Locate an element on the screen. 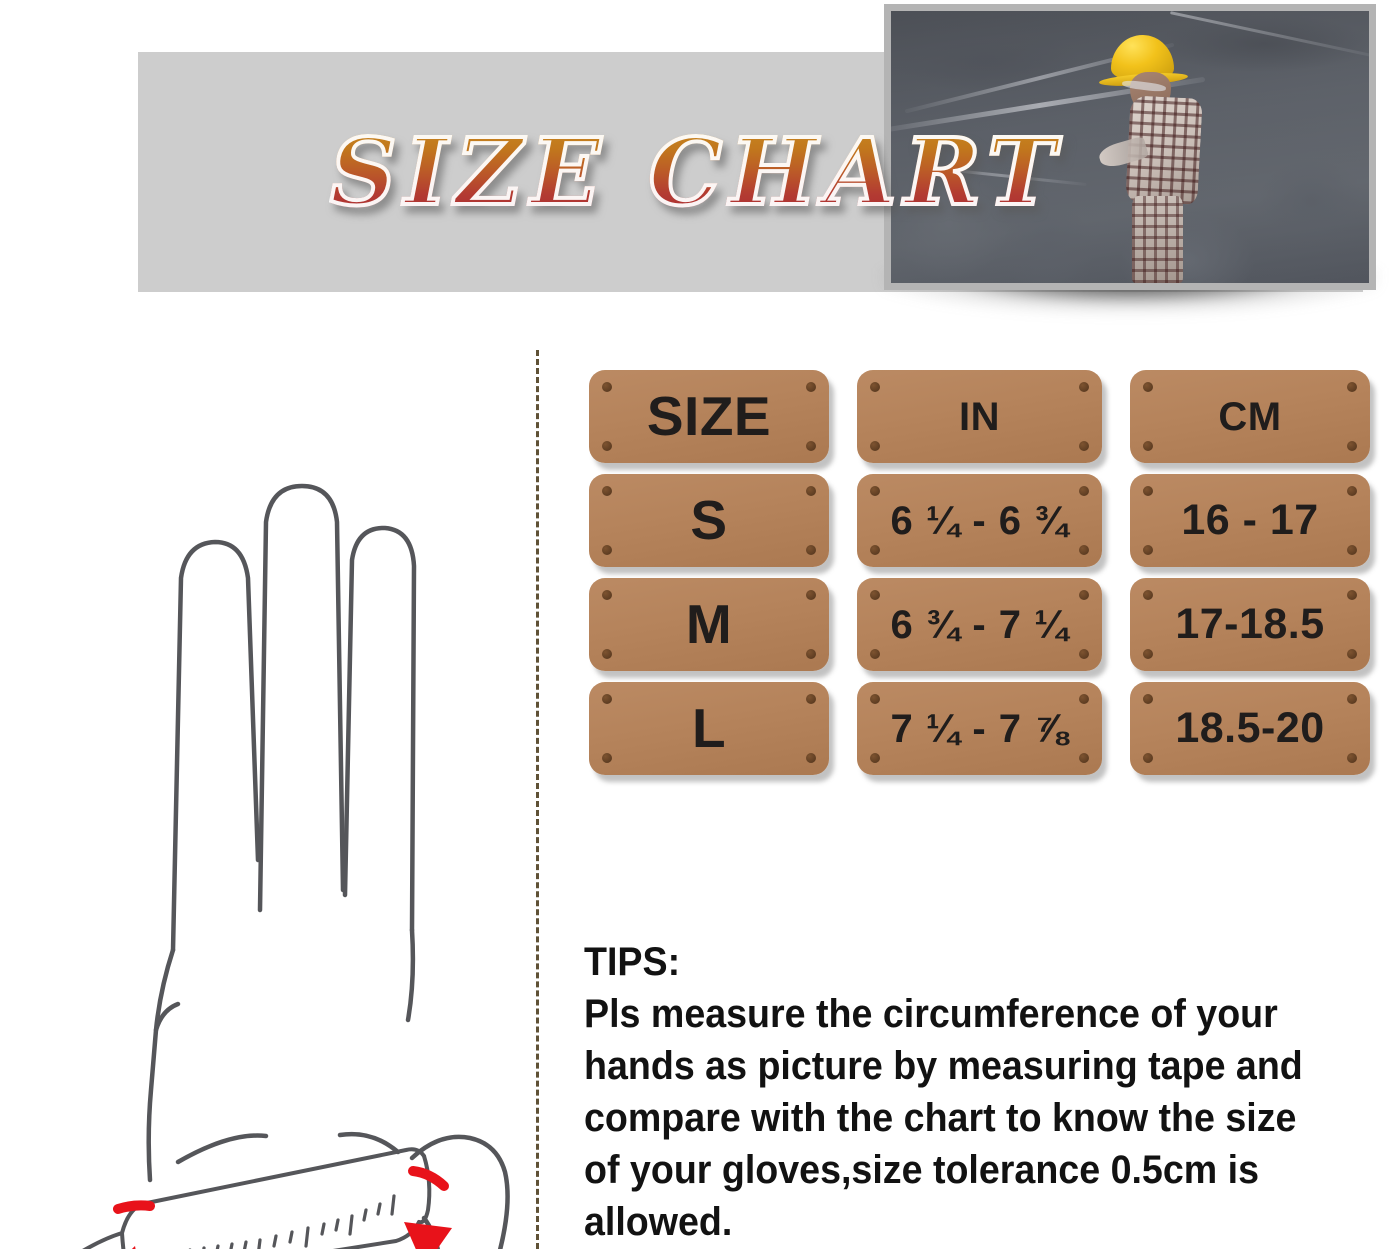  cell-cm-l: 18.5-20 is located at coordinates (1250, 728).